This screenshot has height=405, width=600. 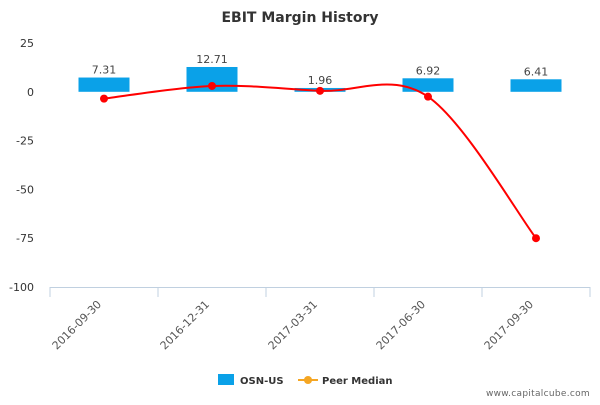 I want to click on watermark: www.capitalcube.com, so click(x=538, y=394).